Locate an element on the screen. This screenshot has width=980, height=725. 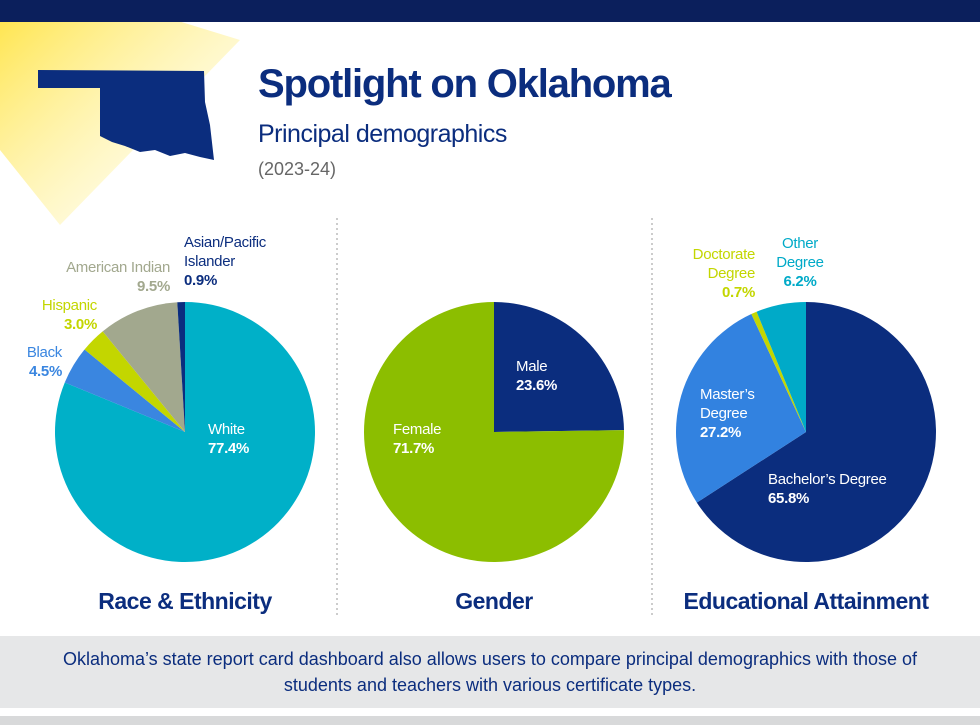
value-label: 27.2% is located at coordinates (721, 432).